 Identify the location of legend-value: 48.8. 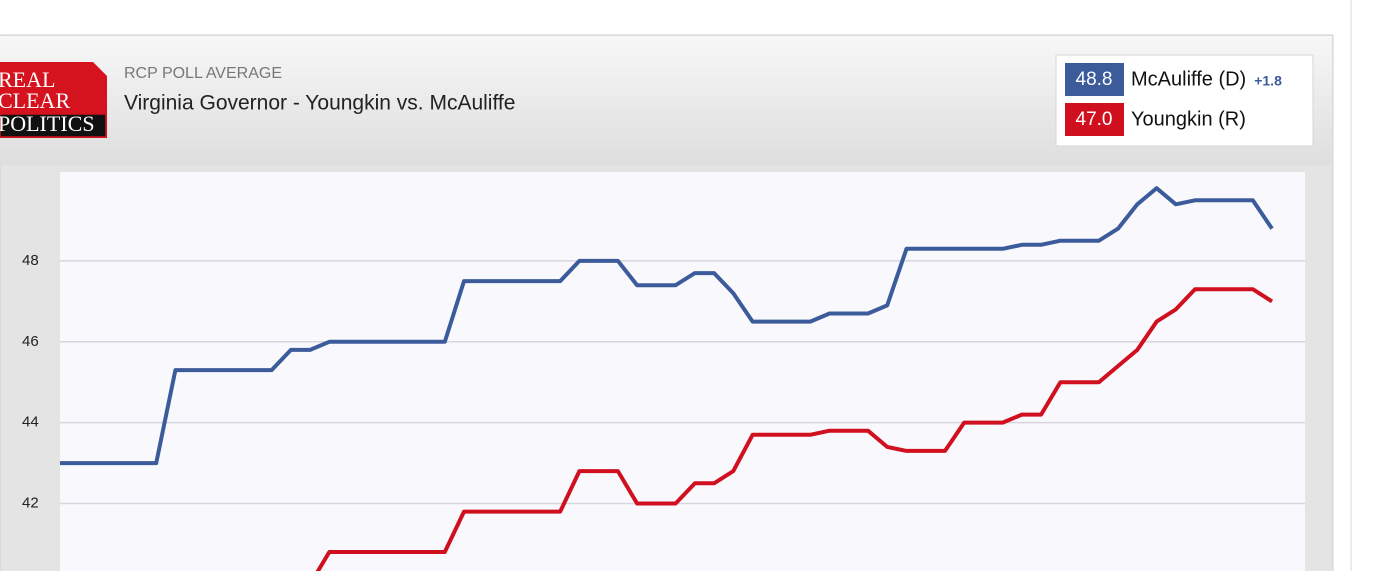
(1094, 79).